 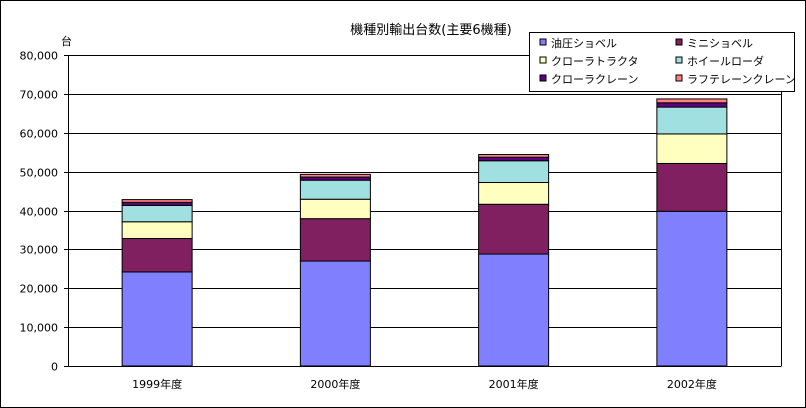 I want to click on legend-label: クローラクレーン, so click(x=594, y=79).